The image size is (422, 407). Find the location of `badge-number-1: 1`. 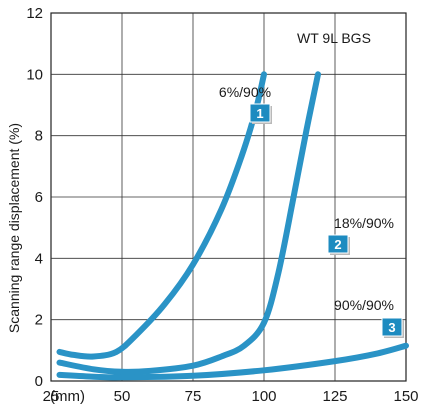

badge-number-1: 1 is located at coordinates (259, 113).